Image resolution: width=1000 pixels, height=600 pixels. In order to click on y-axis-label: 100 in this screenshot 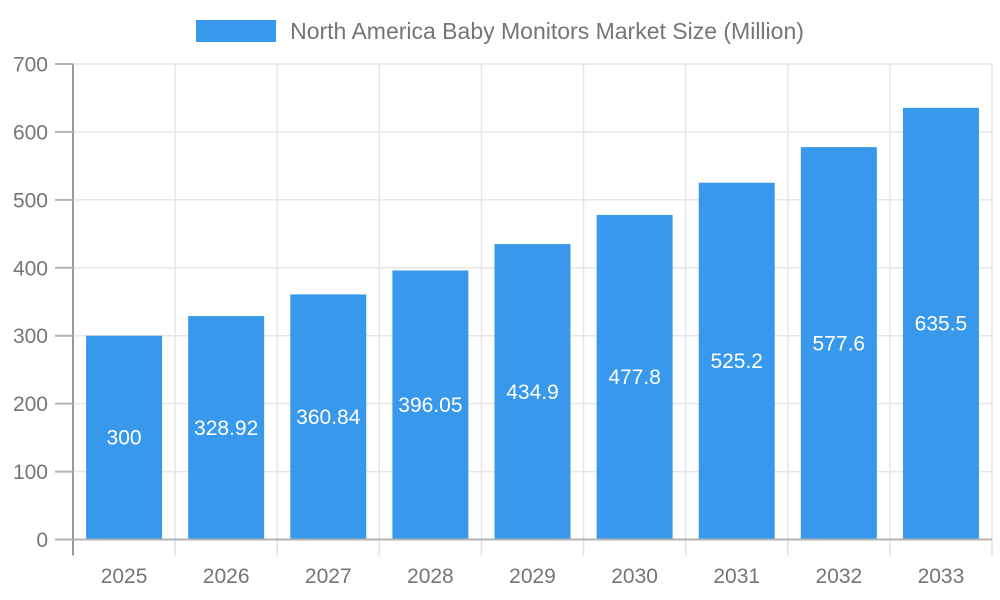, I will do `click(30, 472)`.